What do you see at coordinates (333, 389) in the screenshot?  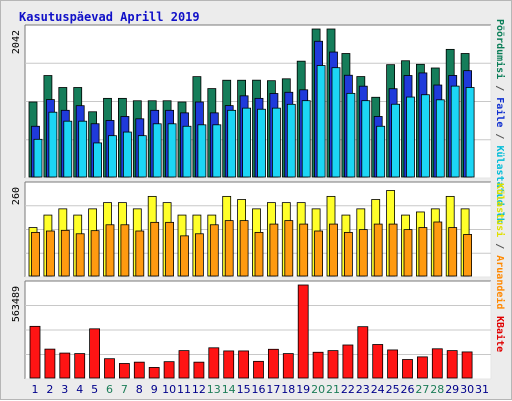 I see `x-tick-day-21: 21` at bounding box center [333, 389].